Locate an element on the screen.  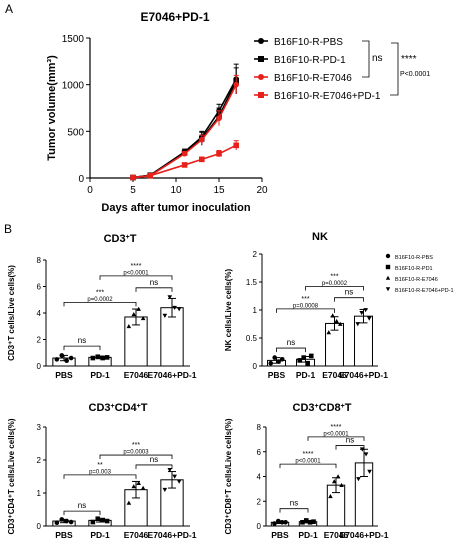
series-line is located at coordinates (184, 161).